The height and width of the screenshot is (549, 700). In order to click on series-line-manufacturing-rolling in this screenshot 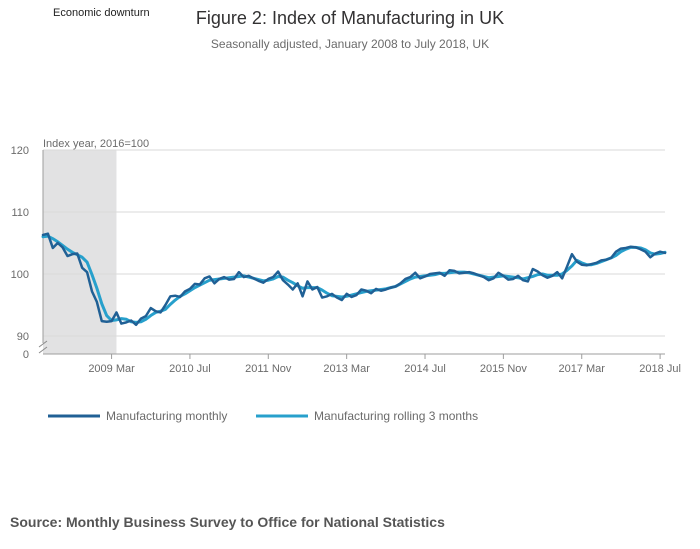, I will do `click(354, 279)`.